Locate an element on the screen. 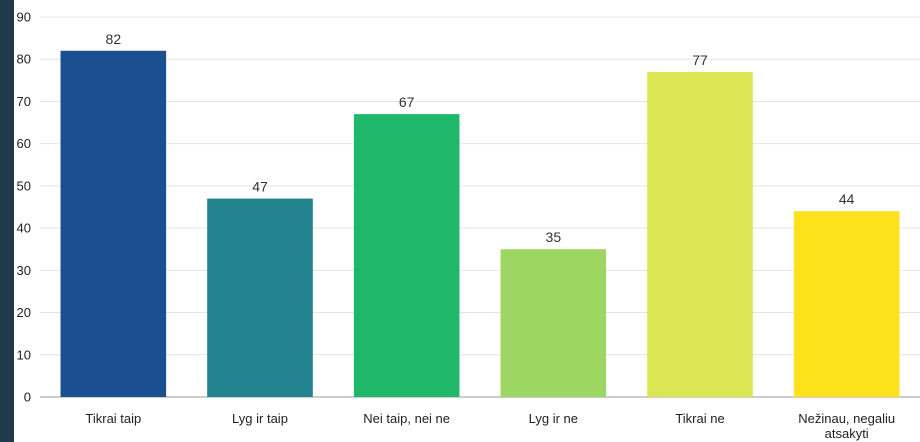 The width and height of the screenshot is (920, 442). data-label: 67 is located at coordinates (407, 102).